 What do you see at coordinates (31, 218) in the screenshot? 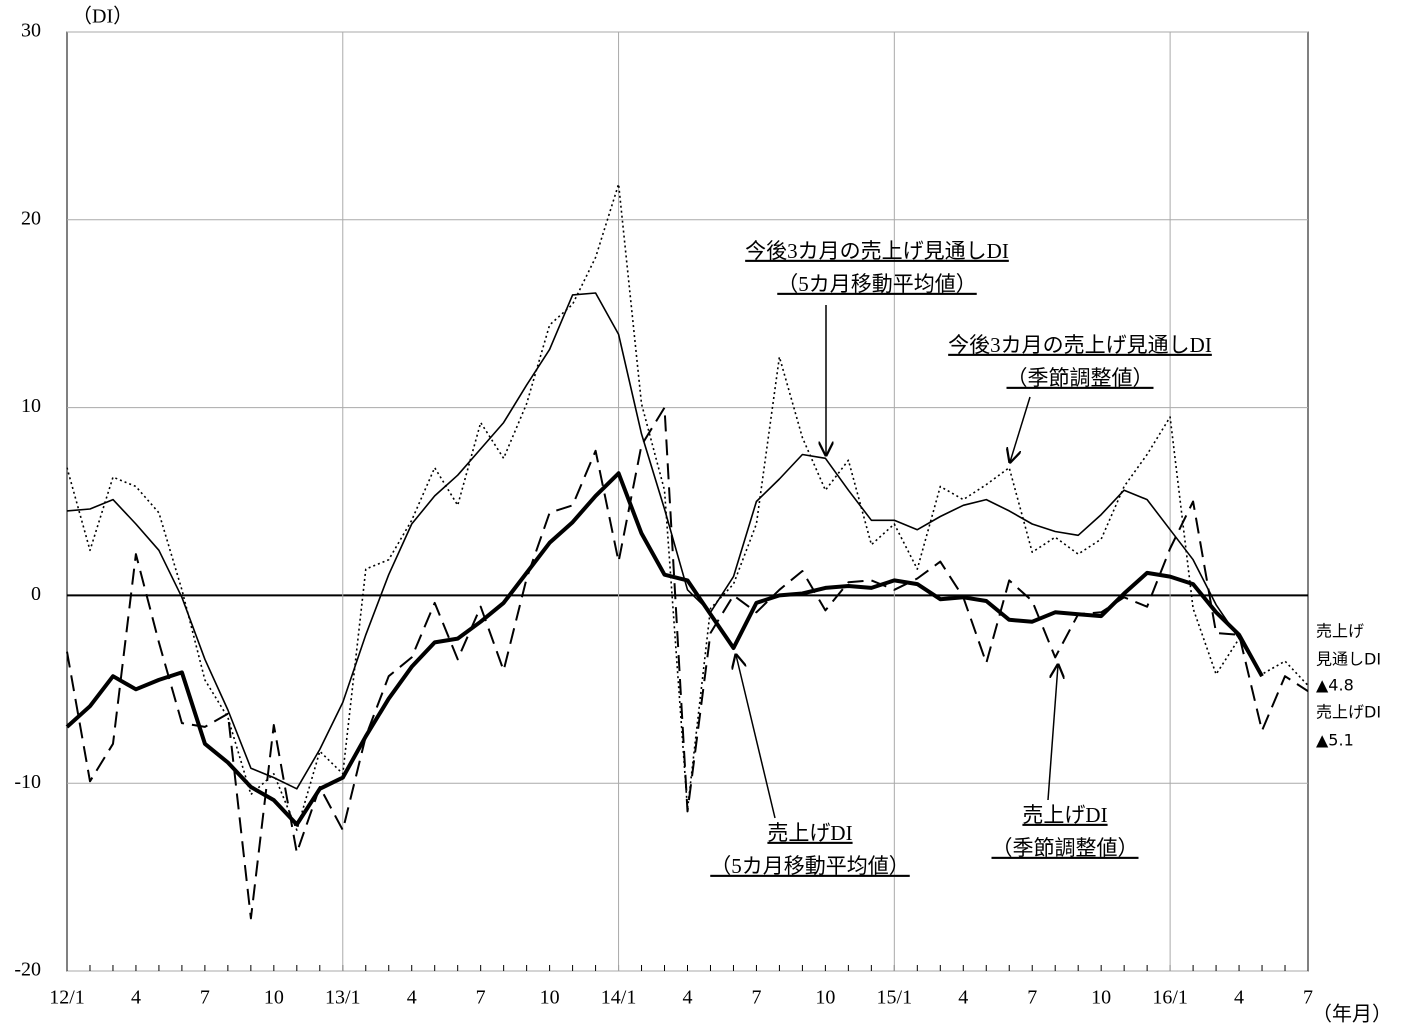
I see `y-tick-label: 20` at bounding box center [31, 218].